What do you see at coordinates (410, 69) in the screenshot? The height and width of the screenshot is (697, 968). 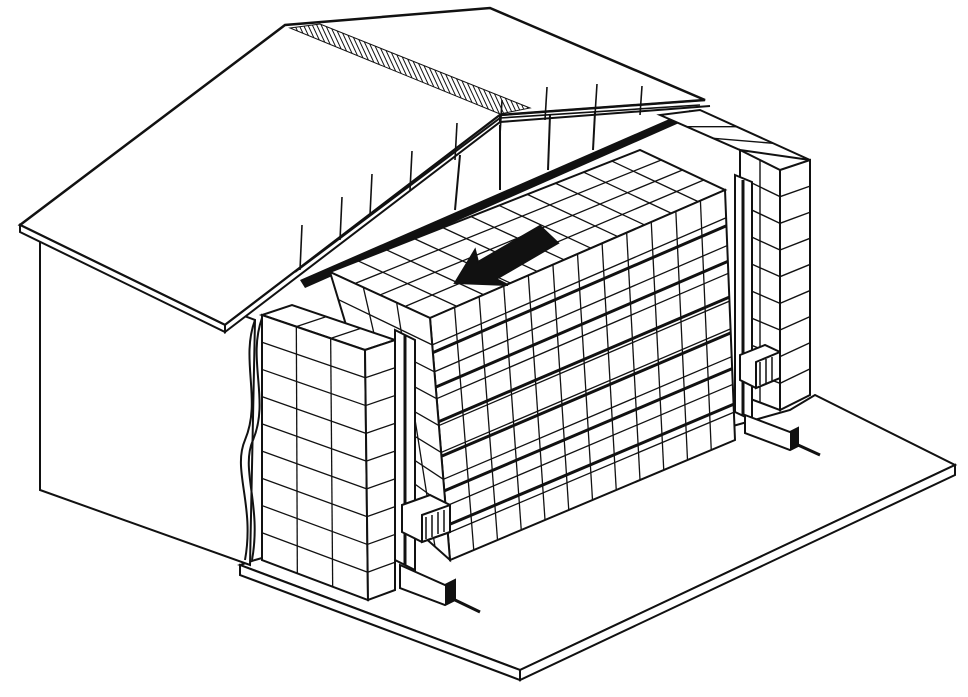 I see `roof-ridge-icon` at bounding box center [410, 69].